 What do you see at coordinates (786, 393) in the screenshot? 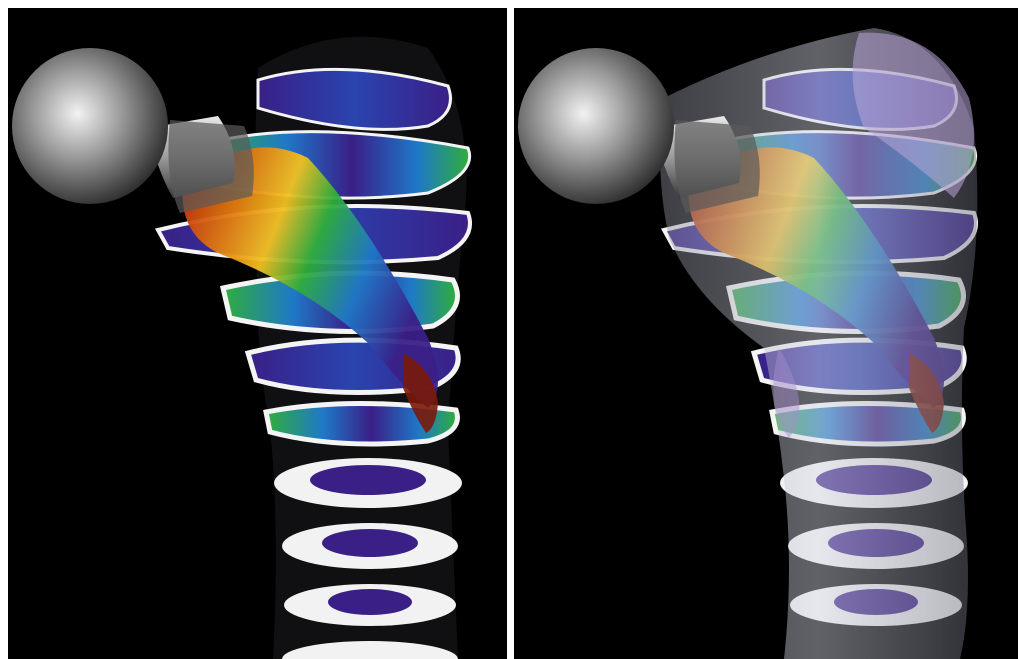
I see `lesser-trochanter` at bounding box center [786, 393].